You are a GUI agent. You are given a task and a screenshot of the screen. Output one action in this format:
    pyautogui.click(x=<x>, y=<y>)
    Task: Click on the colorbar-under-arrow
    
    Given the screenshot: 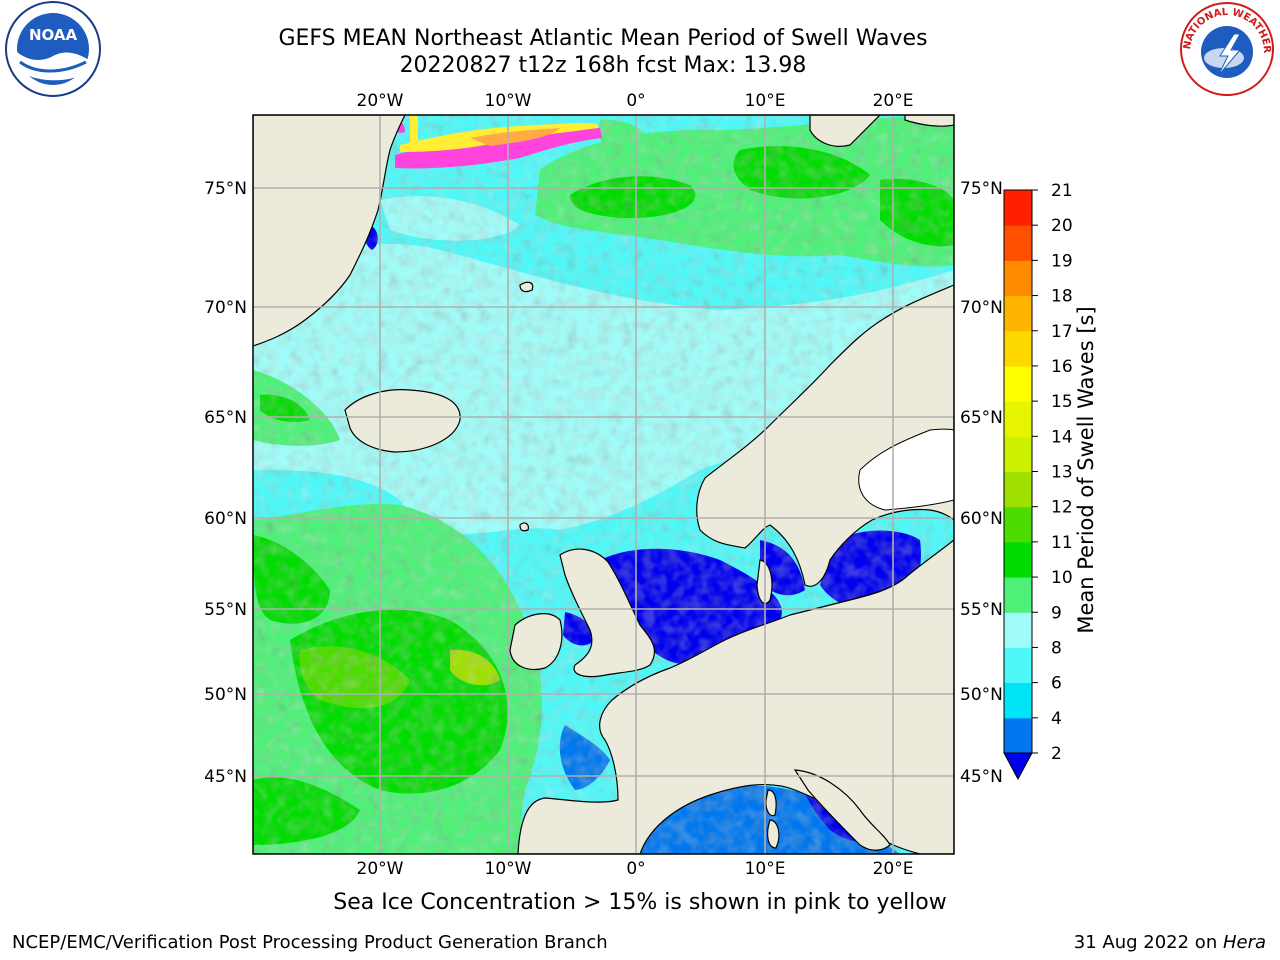 What is the action you would take?
    pyautogui.click(x=1018, y=766)
    